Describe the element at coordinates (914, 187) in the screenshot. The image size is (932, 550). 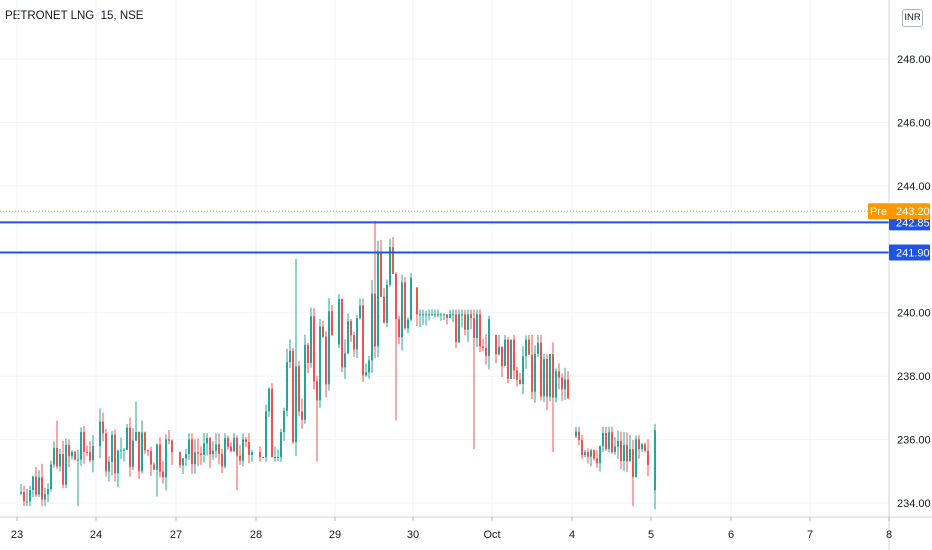
I see `y-tick-label: 244.00` at that location.